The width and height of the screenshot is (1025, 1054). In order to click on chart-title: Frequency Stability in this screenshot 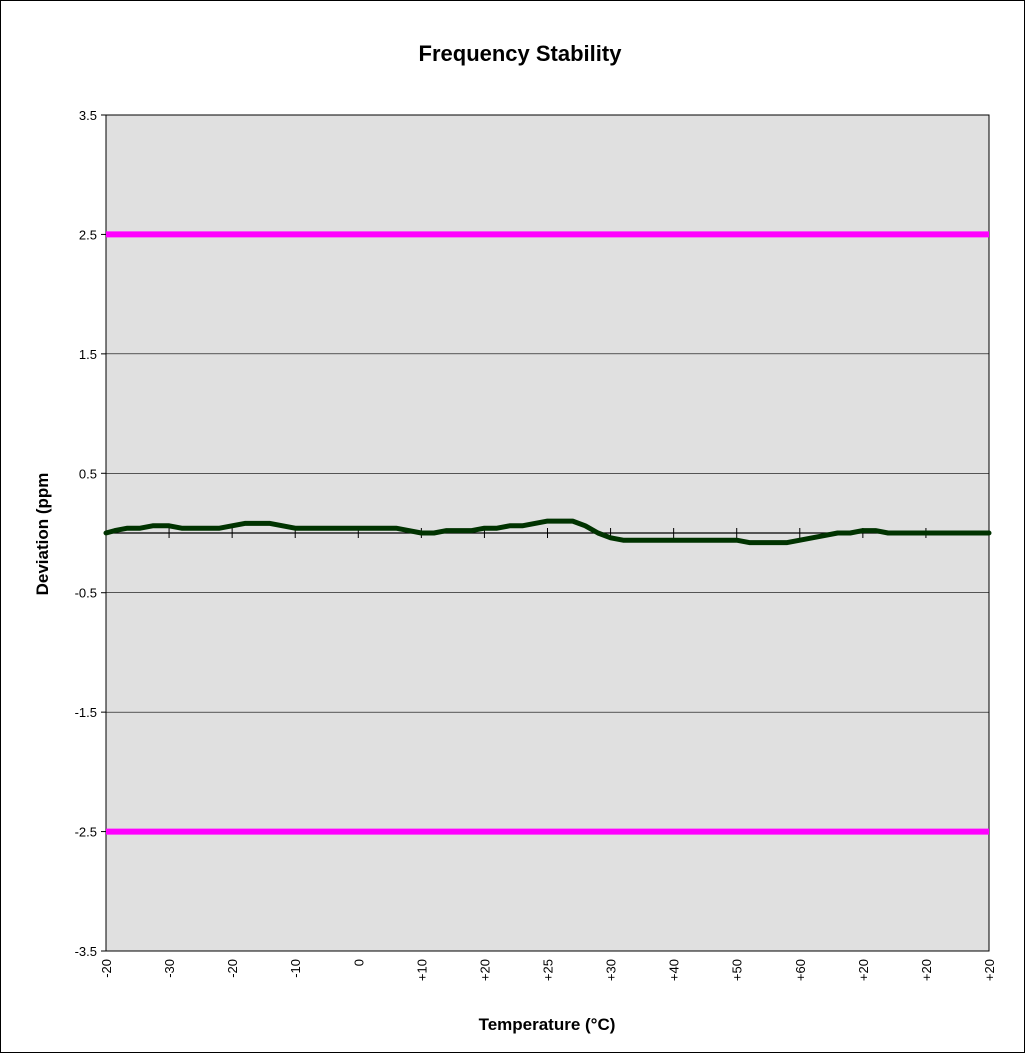, I will do `click(521, 53)`.